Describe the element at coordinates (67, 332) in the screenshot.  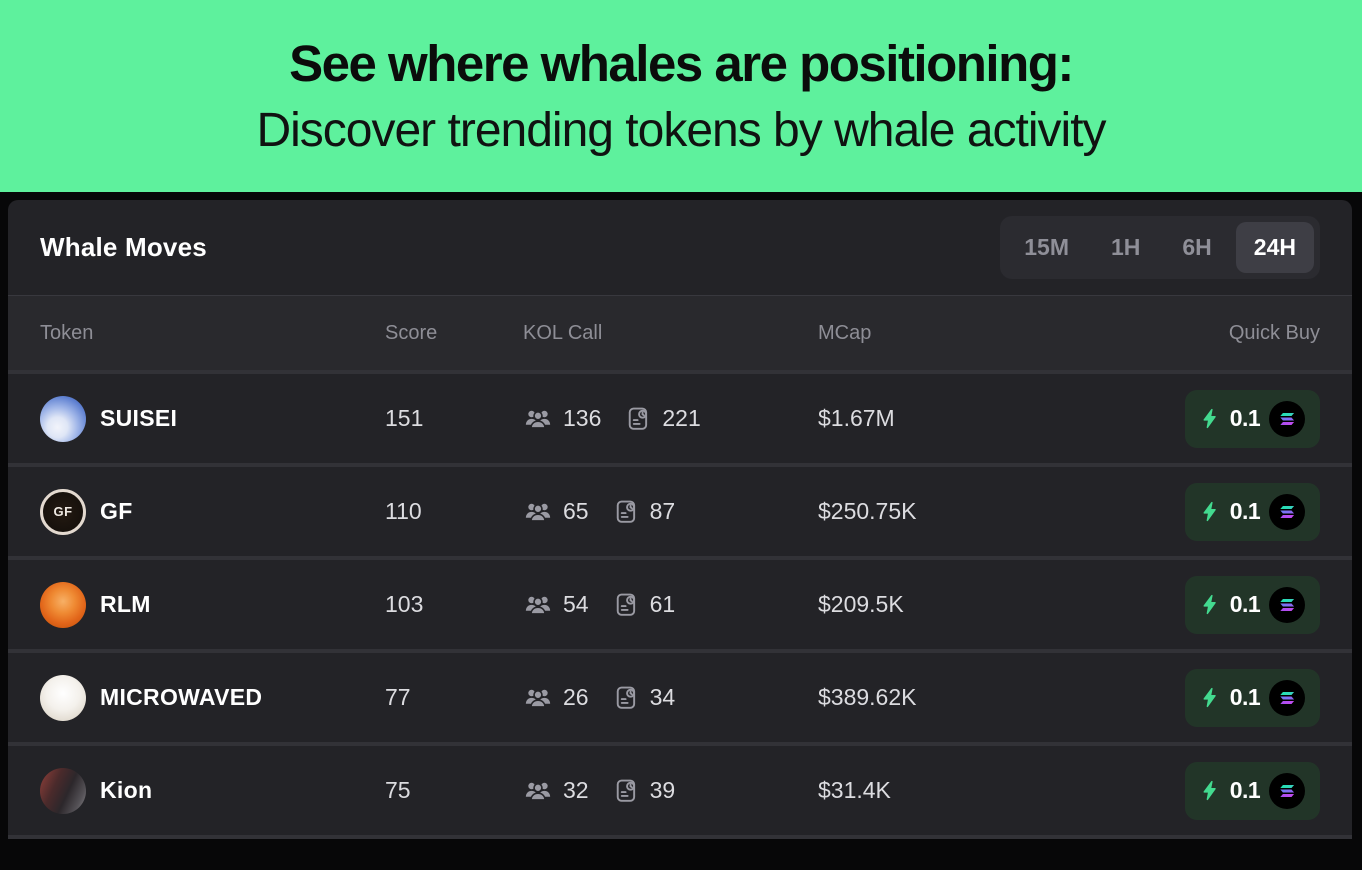
I see `column-header-token: Token` at that location.